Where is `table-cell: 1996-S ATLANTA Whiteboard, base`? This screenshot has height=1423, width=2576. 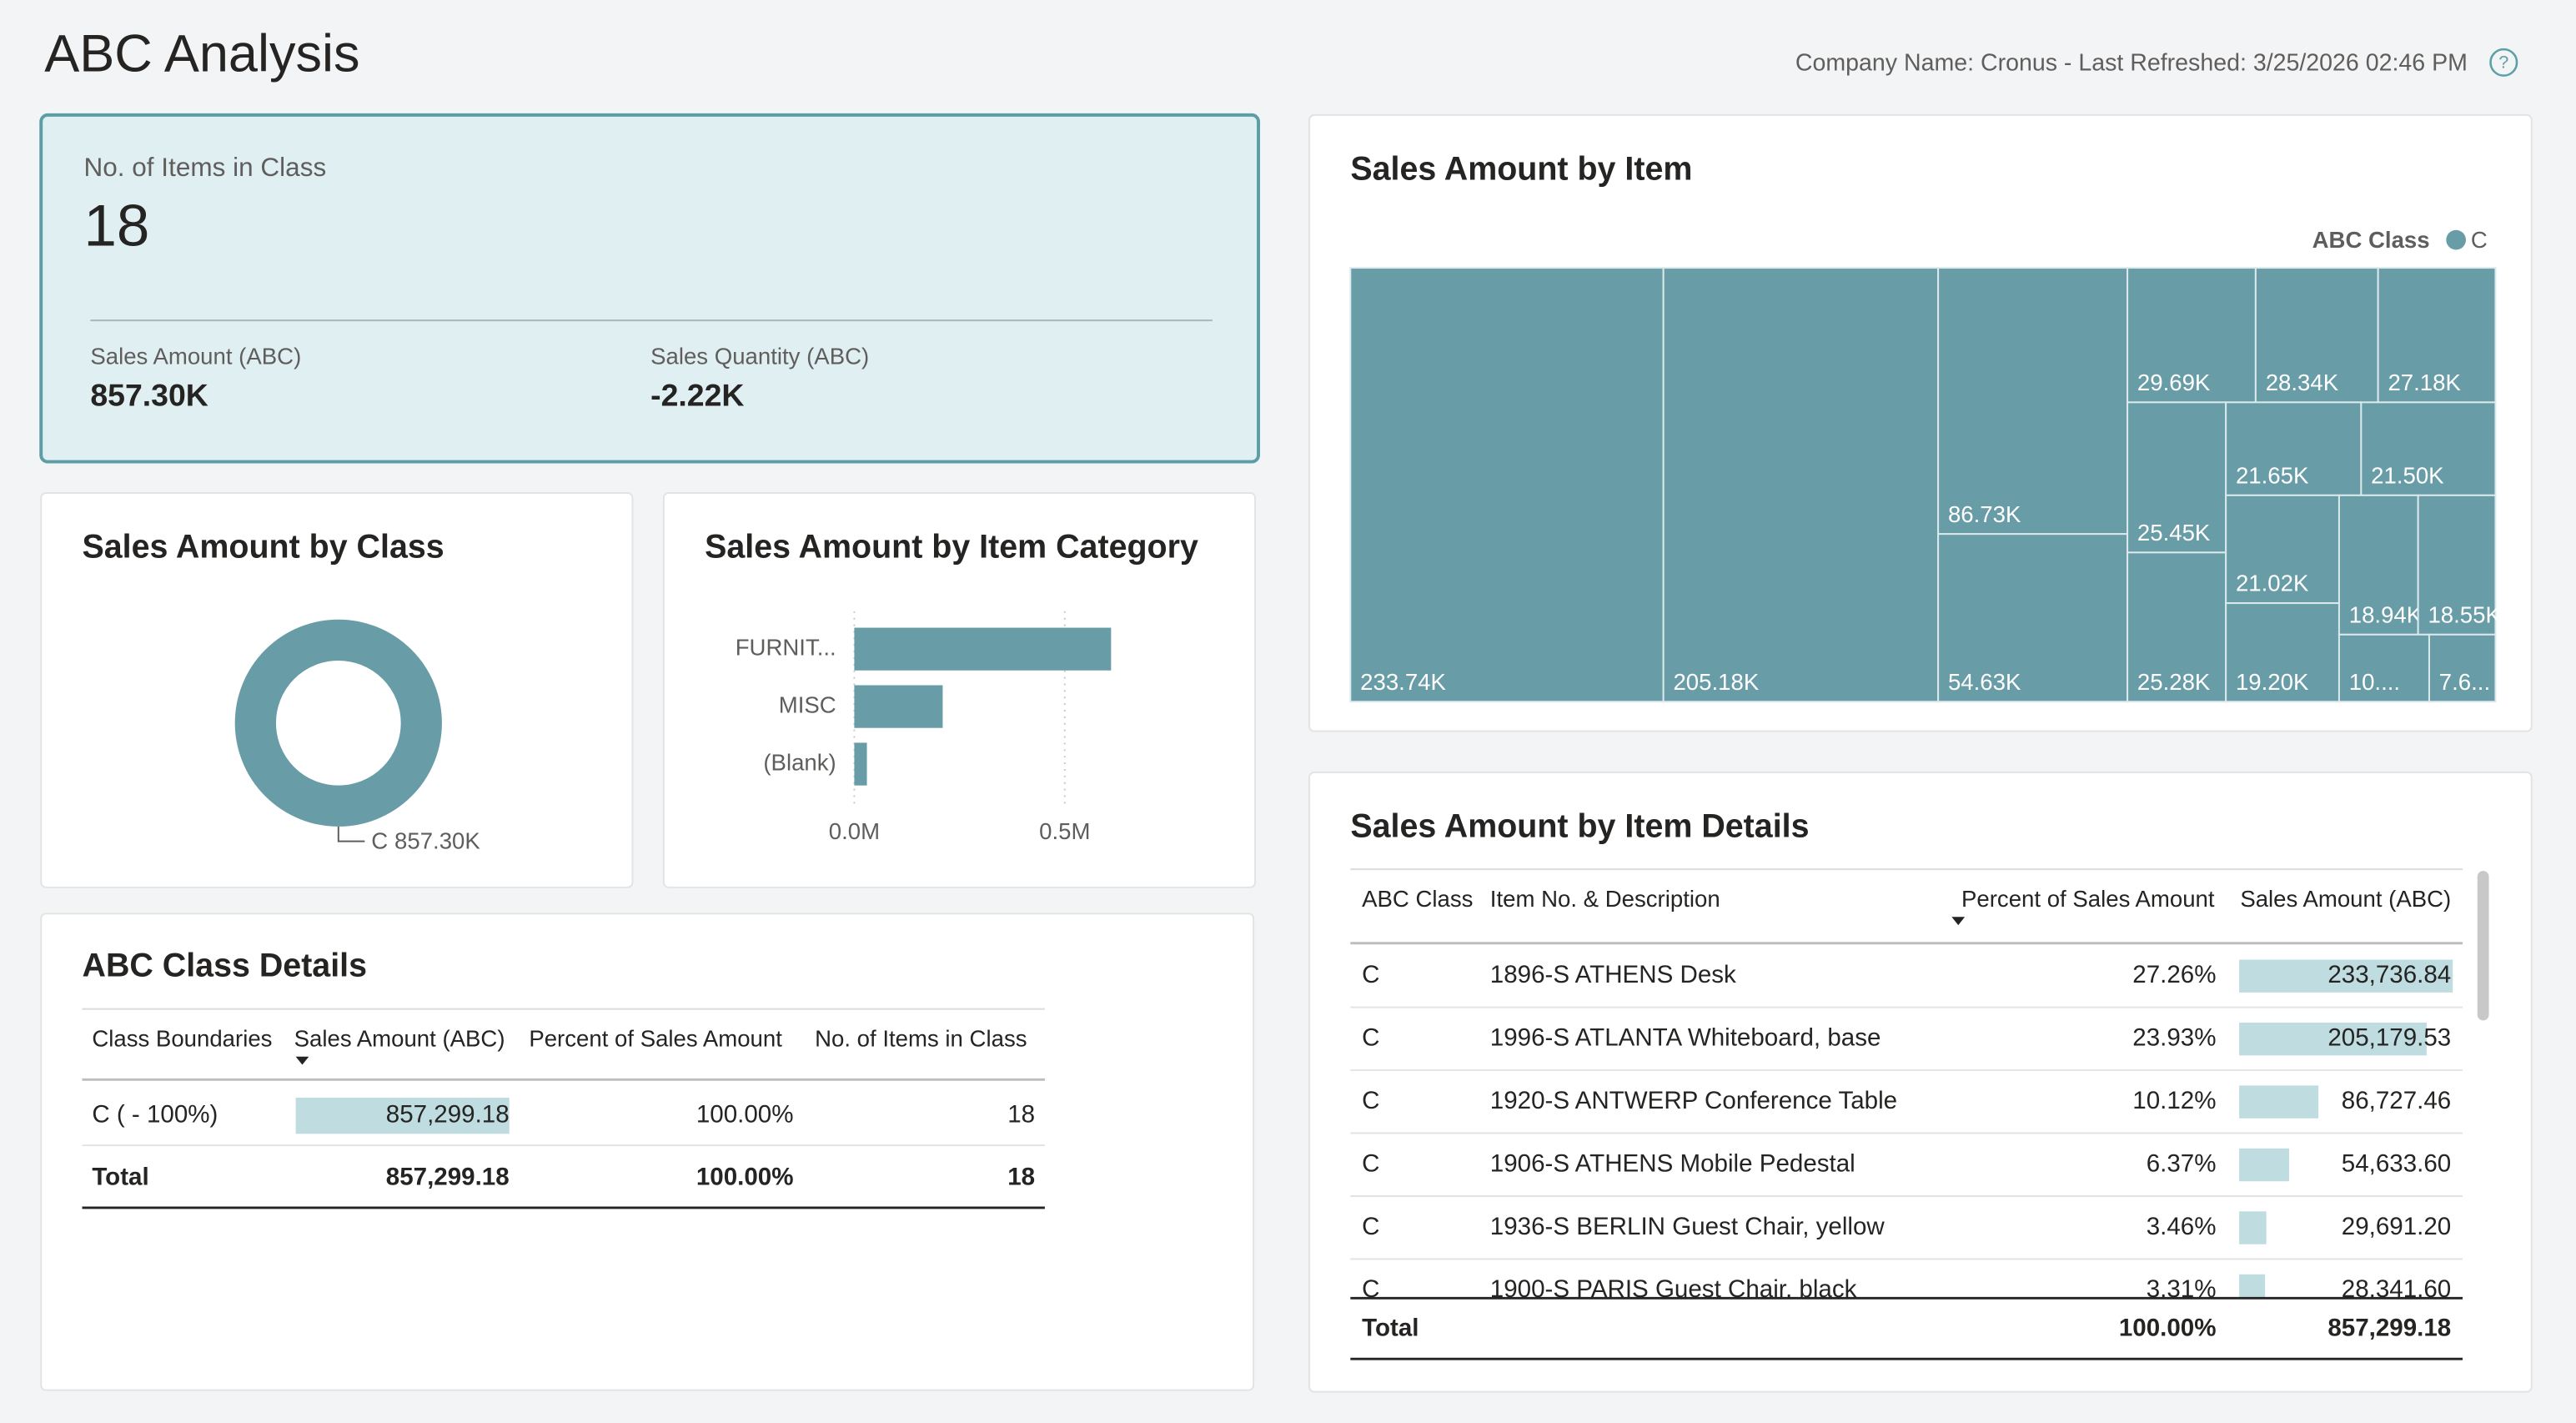 table-cell: 1996-S ATLANTA Whiteboard, base is located at coordinates (1685, 1037).